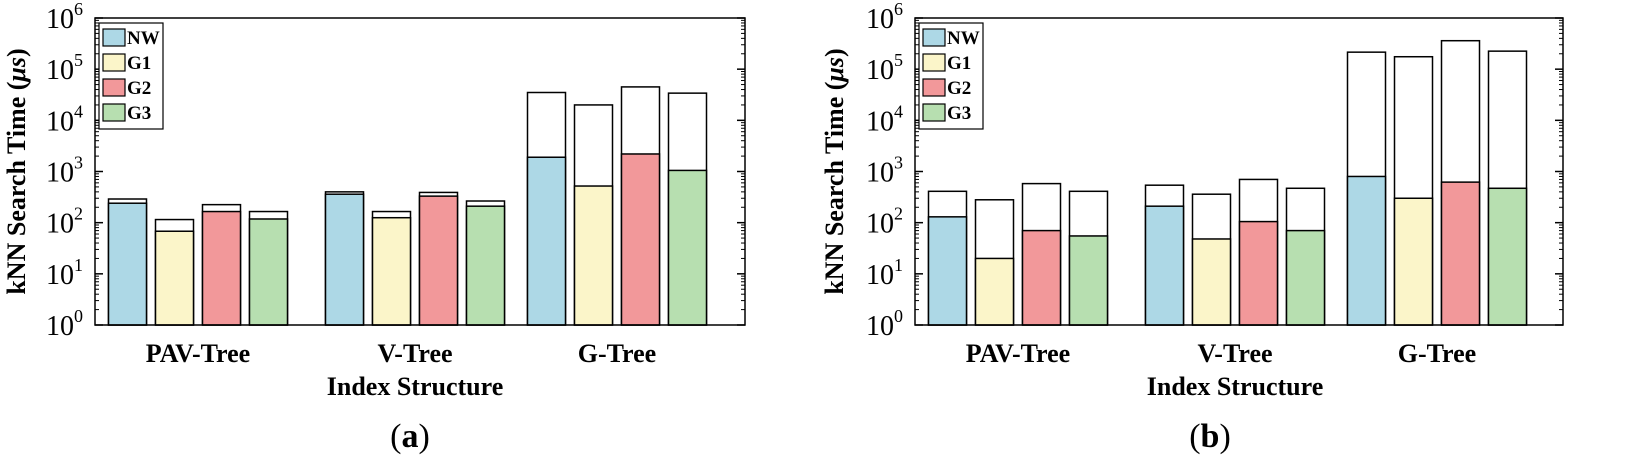  What do you see at coordinates (410, 436) in the screenshot?
I see `panel-caption: (a)` at bounding box center [410, 436].